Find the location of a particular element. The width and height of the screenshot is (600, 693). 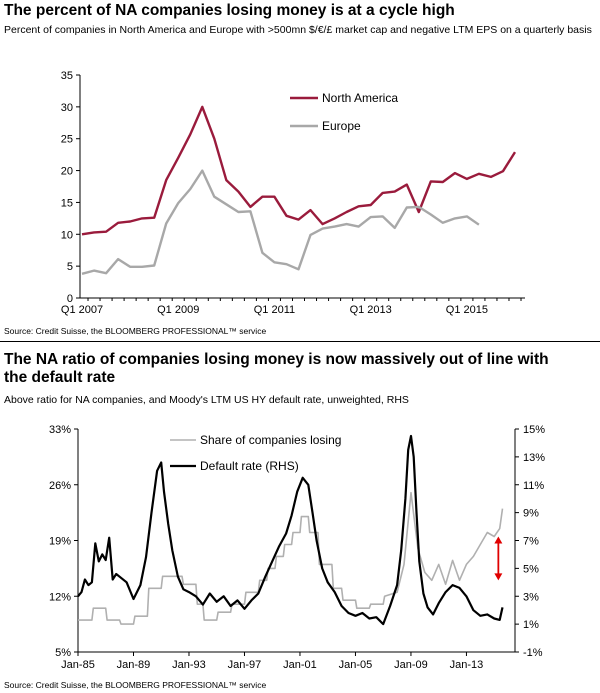

chart2-right-tick-label: 1% is located at coordinates (531, 625).